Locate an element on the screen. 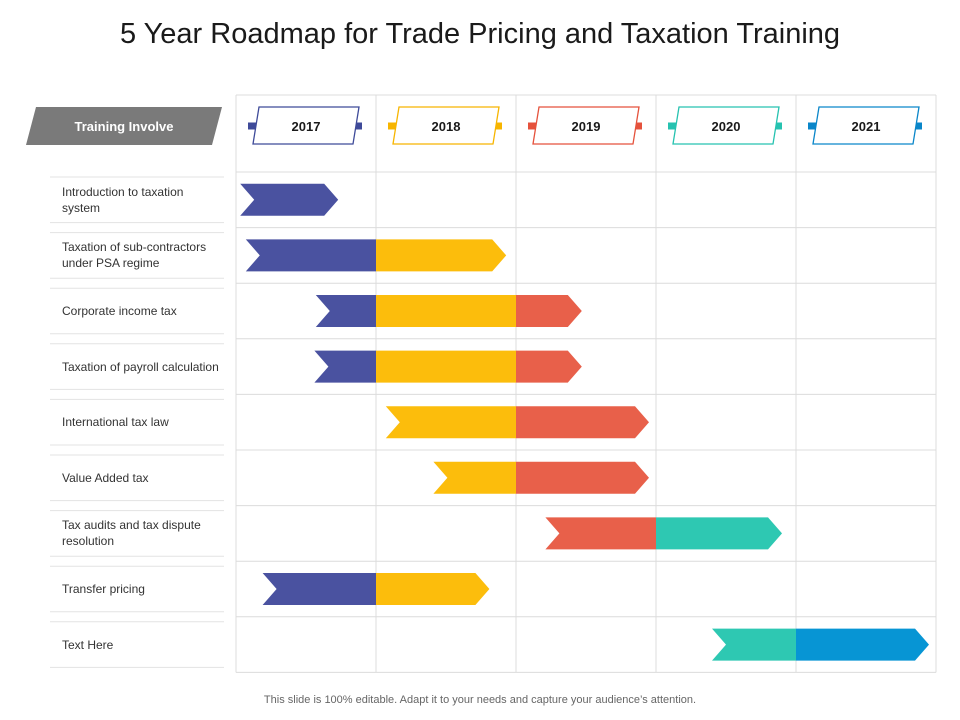  year-label: 2018 is located at coordinates (446, 126).